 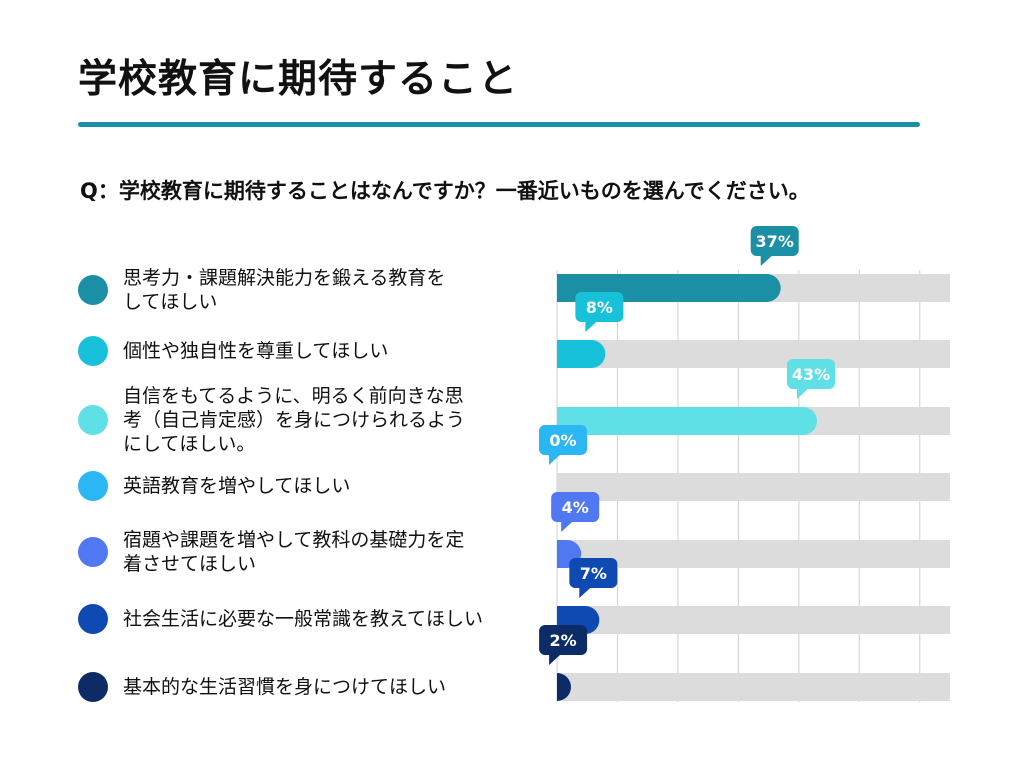 What do you see at coordinates (303, 619) in the screenshot?
I see `legend-label: 社会生活に必要な一般常識を教えてほしい` at bounding box center [303, 619].